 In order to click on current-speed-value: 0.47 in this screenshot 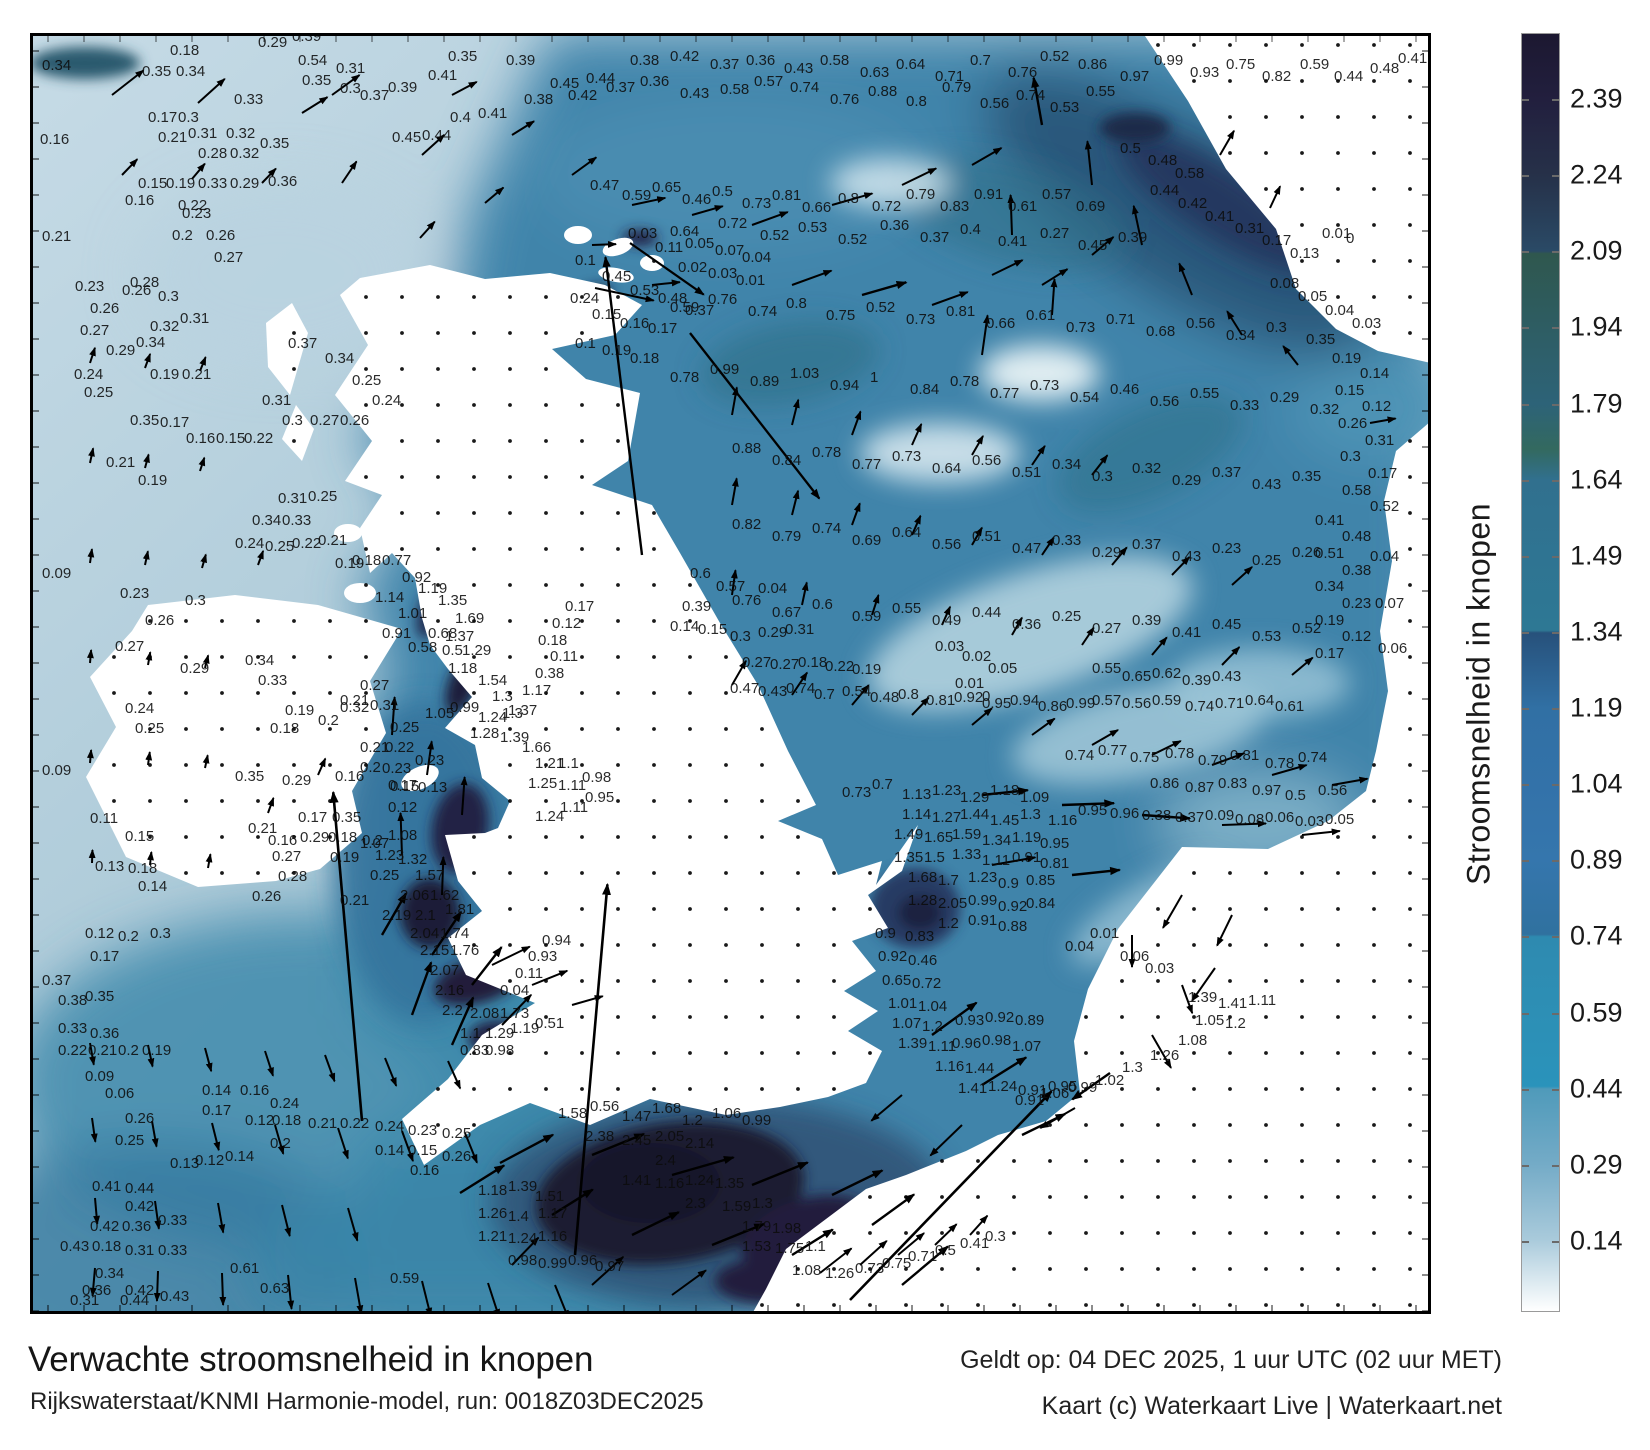, I will do `click(604, 185)`.